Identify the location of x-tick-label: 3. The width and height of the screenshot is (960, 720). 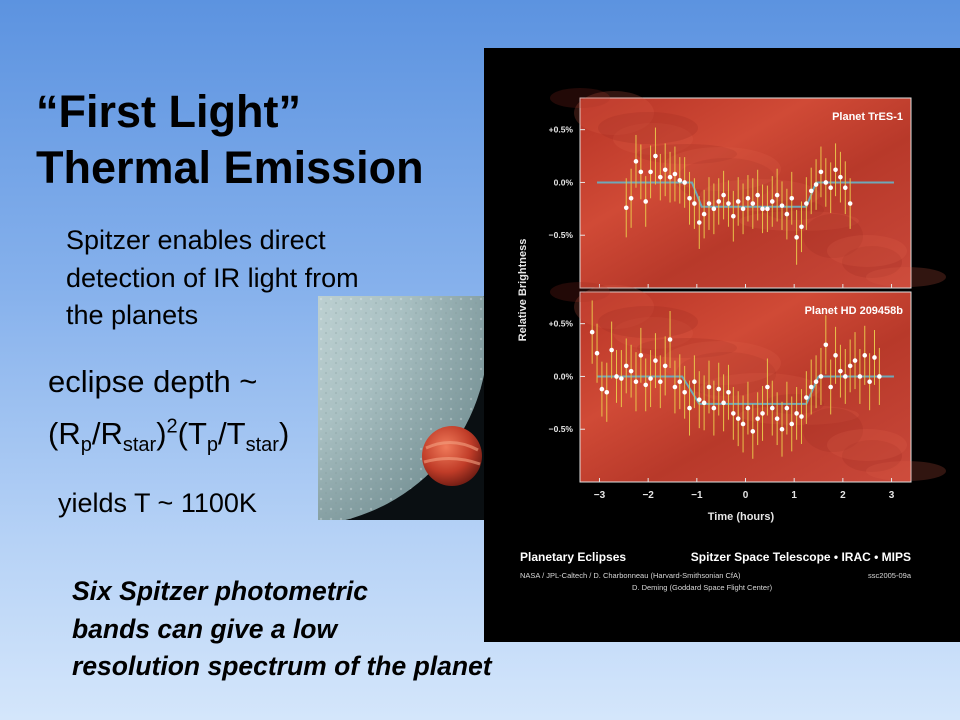
(892, 495).